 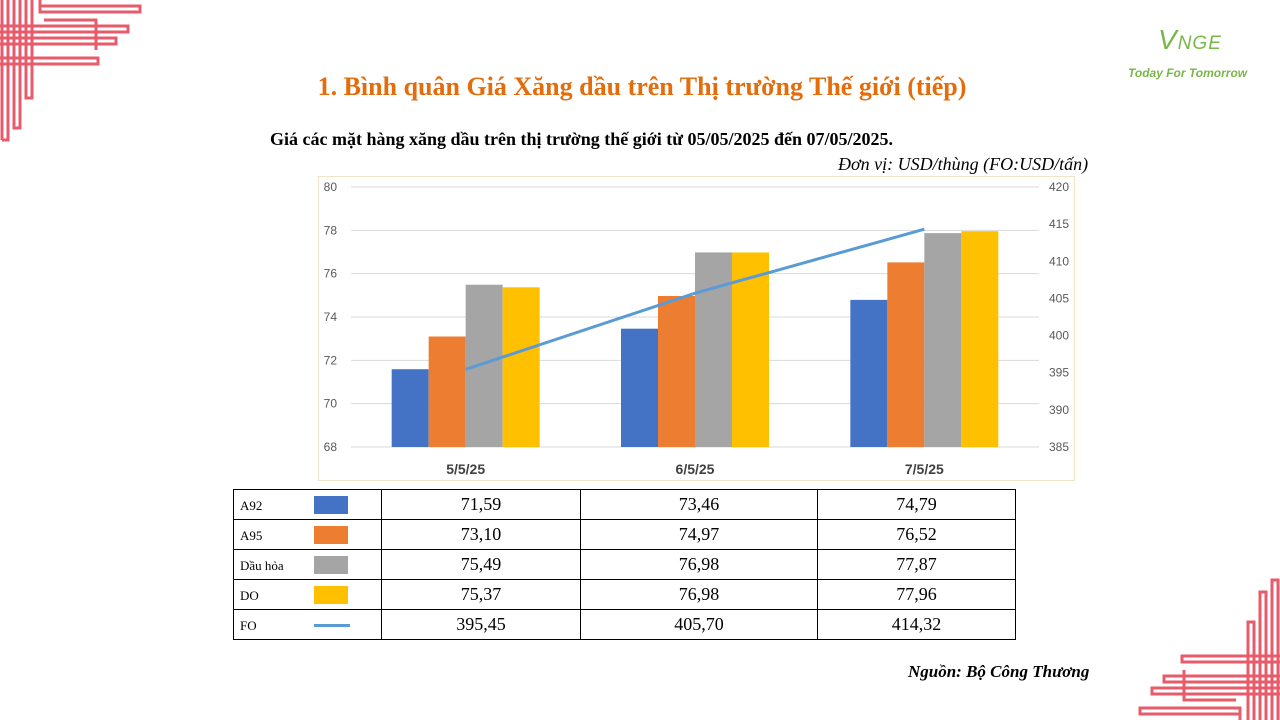 I want to click on y-tick-left: 76, so click(x=331, y=274).